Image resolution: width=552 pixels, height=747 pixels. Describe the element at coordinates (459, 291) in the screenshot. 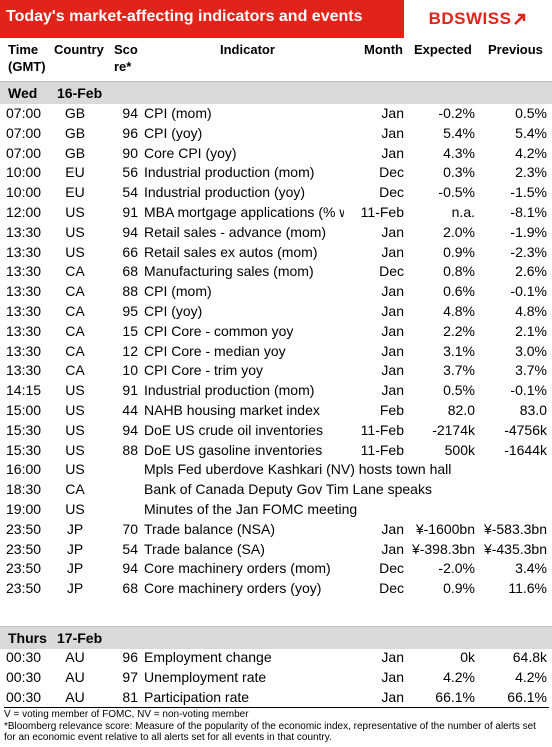

I see `cell-expected: 0.6%` at that location.